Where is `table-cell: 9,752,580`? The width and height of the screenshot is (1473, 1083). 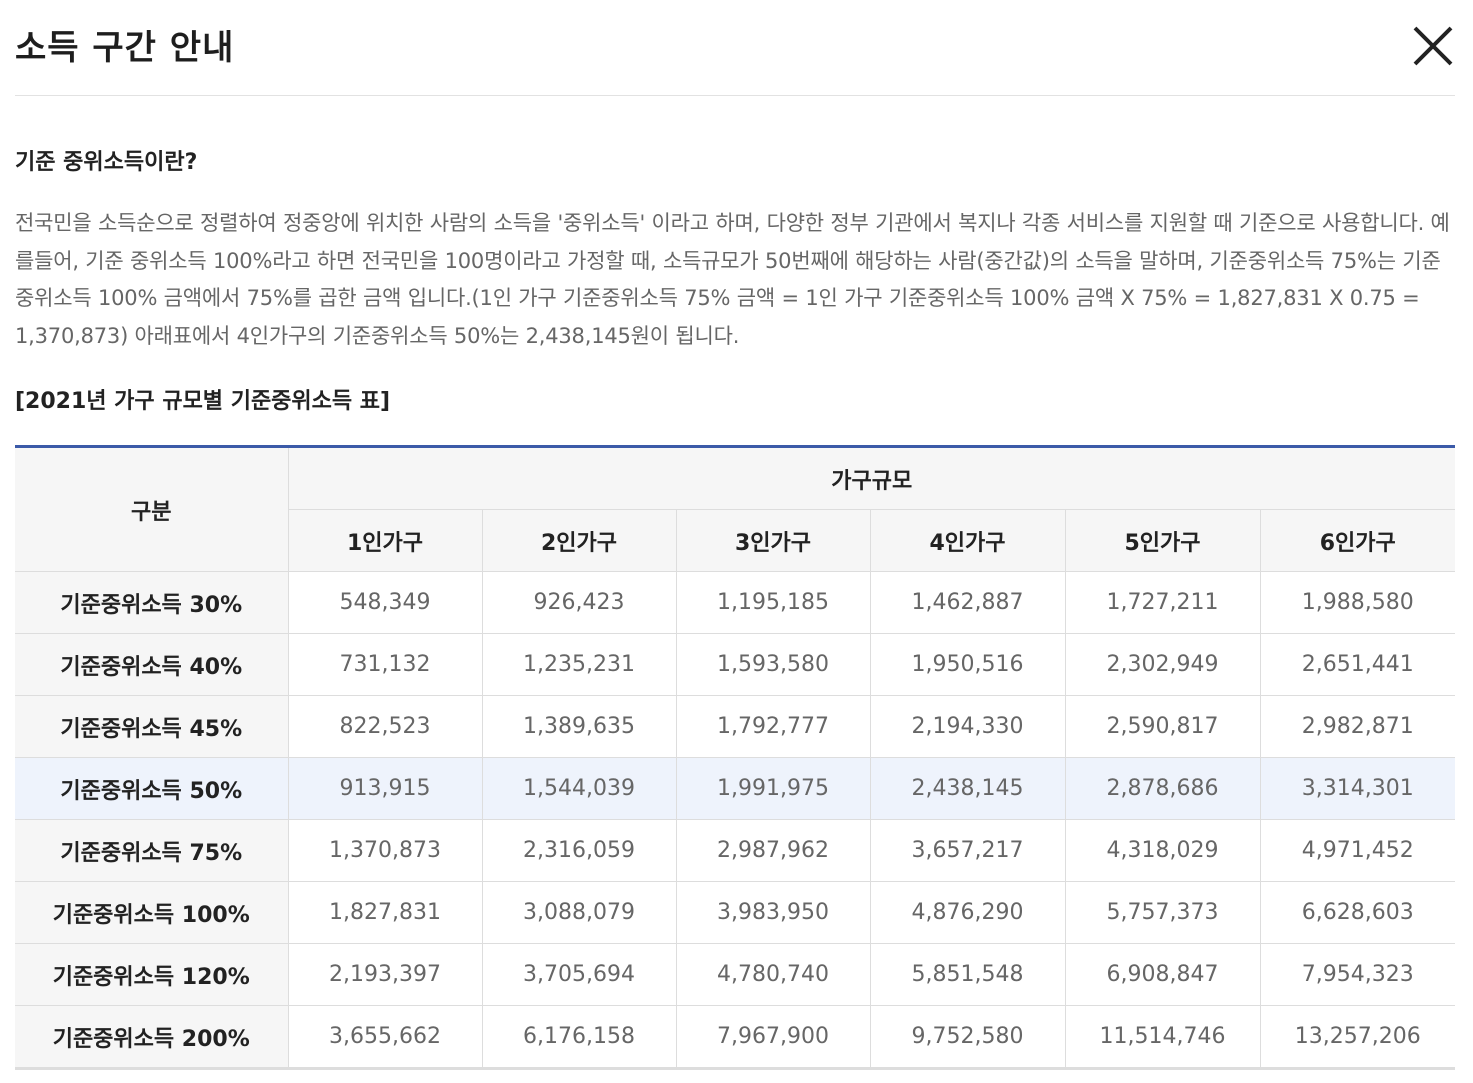
table-cell: 9,752,580 is located at coordinates (967, 1037).